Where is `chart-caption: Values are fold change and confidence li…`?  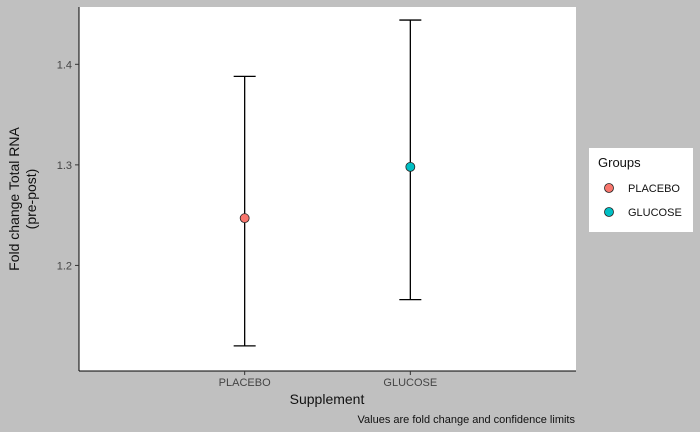 chart-caption: Values are fold change and confidence li… is located at coordinates (467, 420).